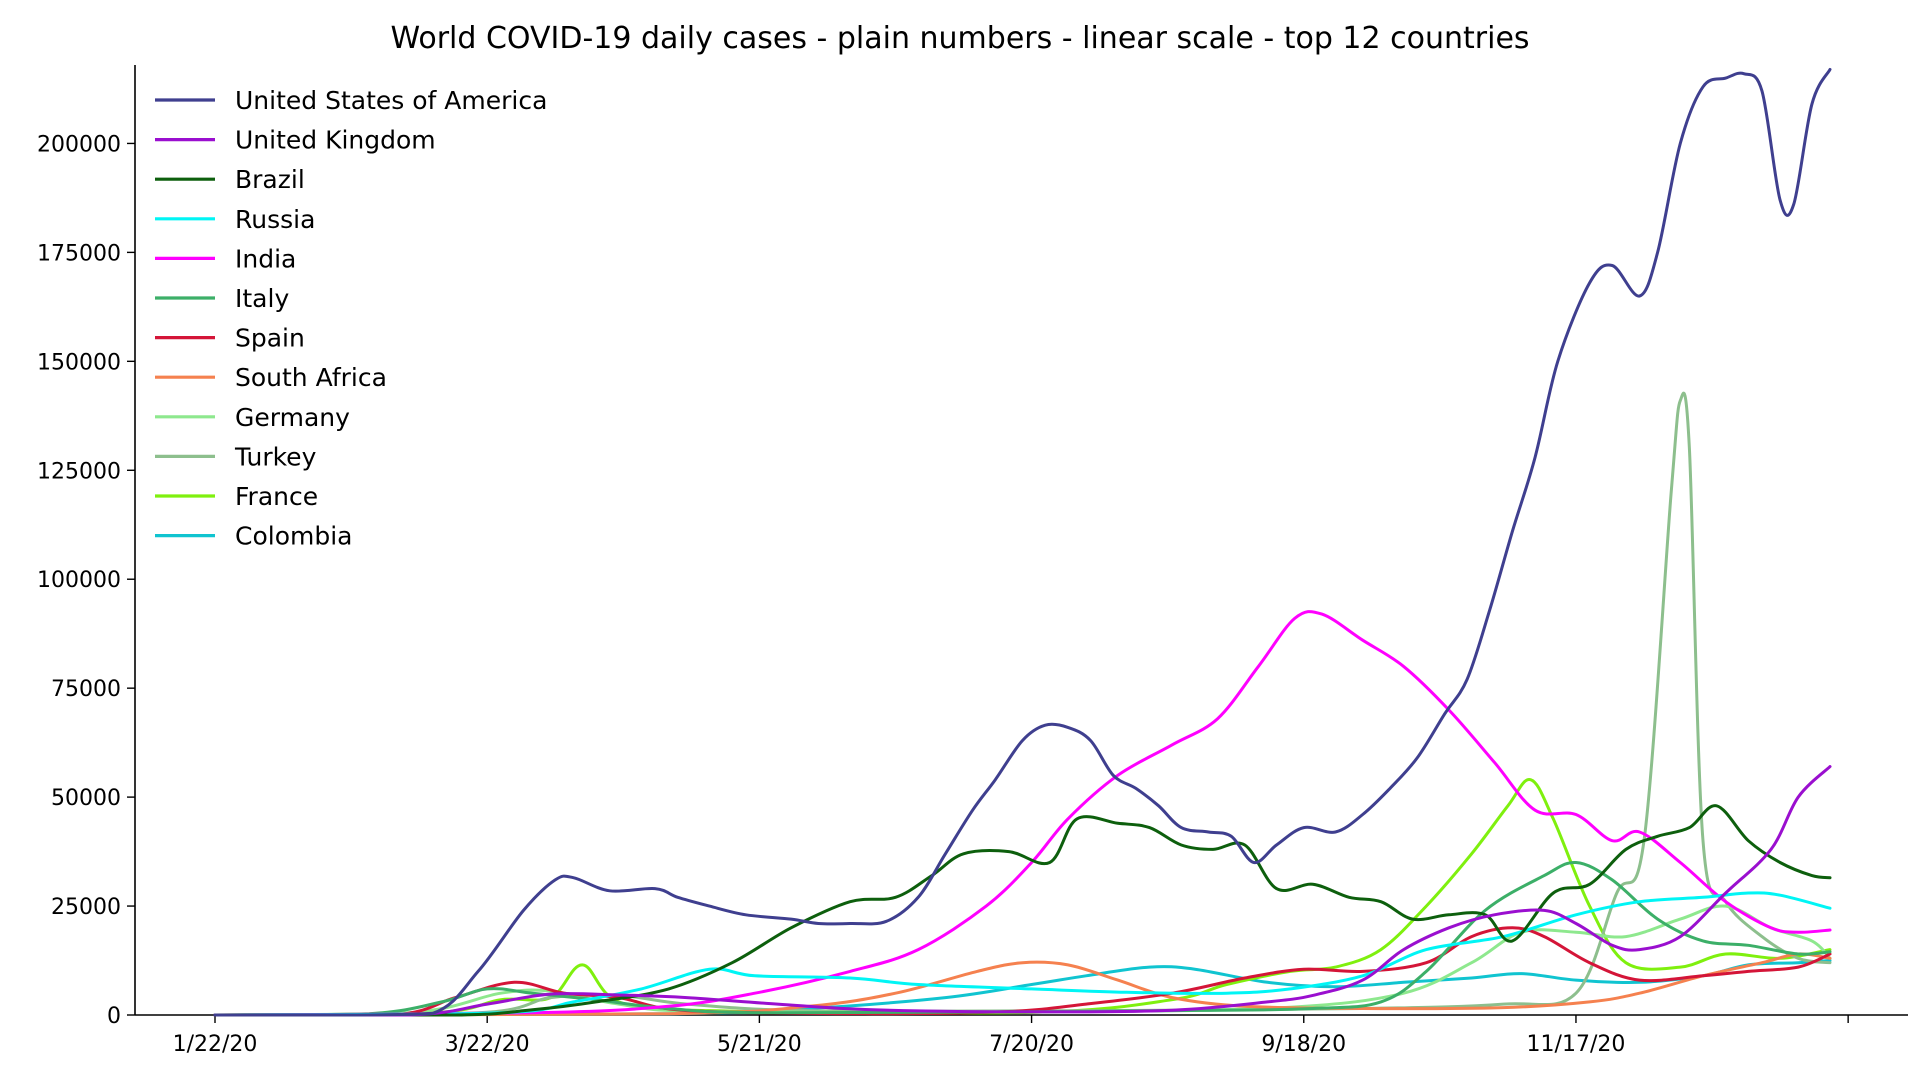  Describe the element at coordinates (487, 1044) in the screenshot. I see `x-tick-label: 3/22/20` at that location.